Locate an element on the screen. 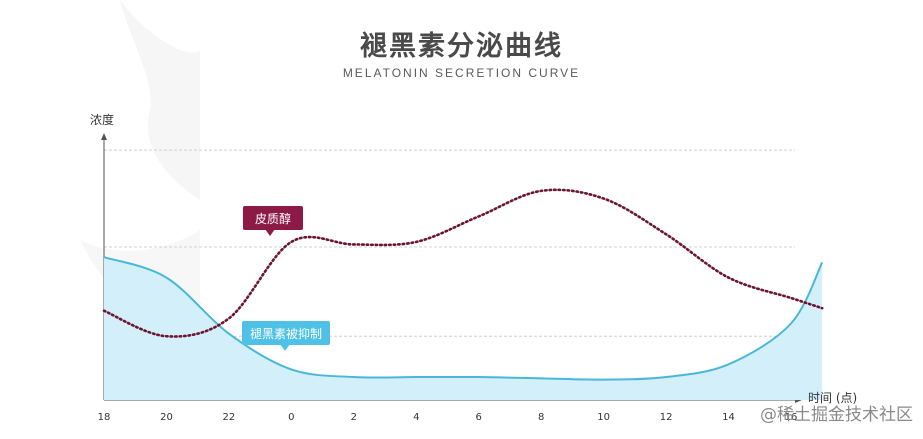 Image resolution: width=923 pixels, height=439 pixels. x-tick-label-10: 10 is located at coordinates (603, 417).